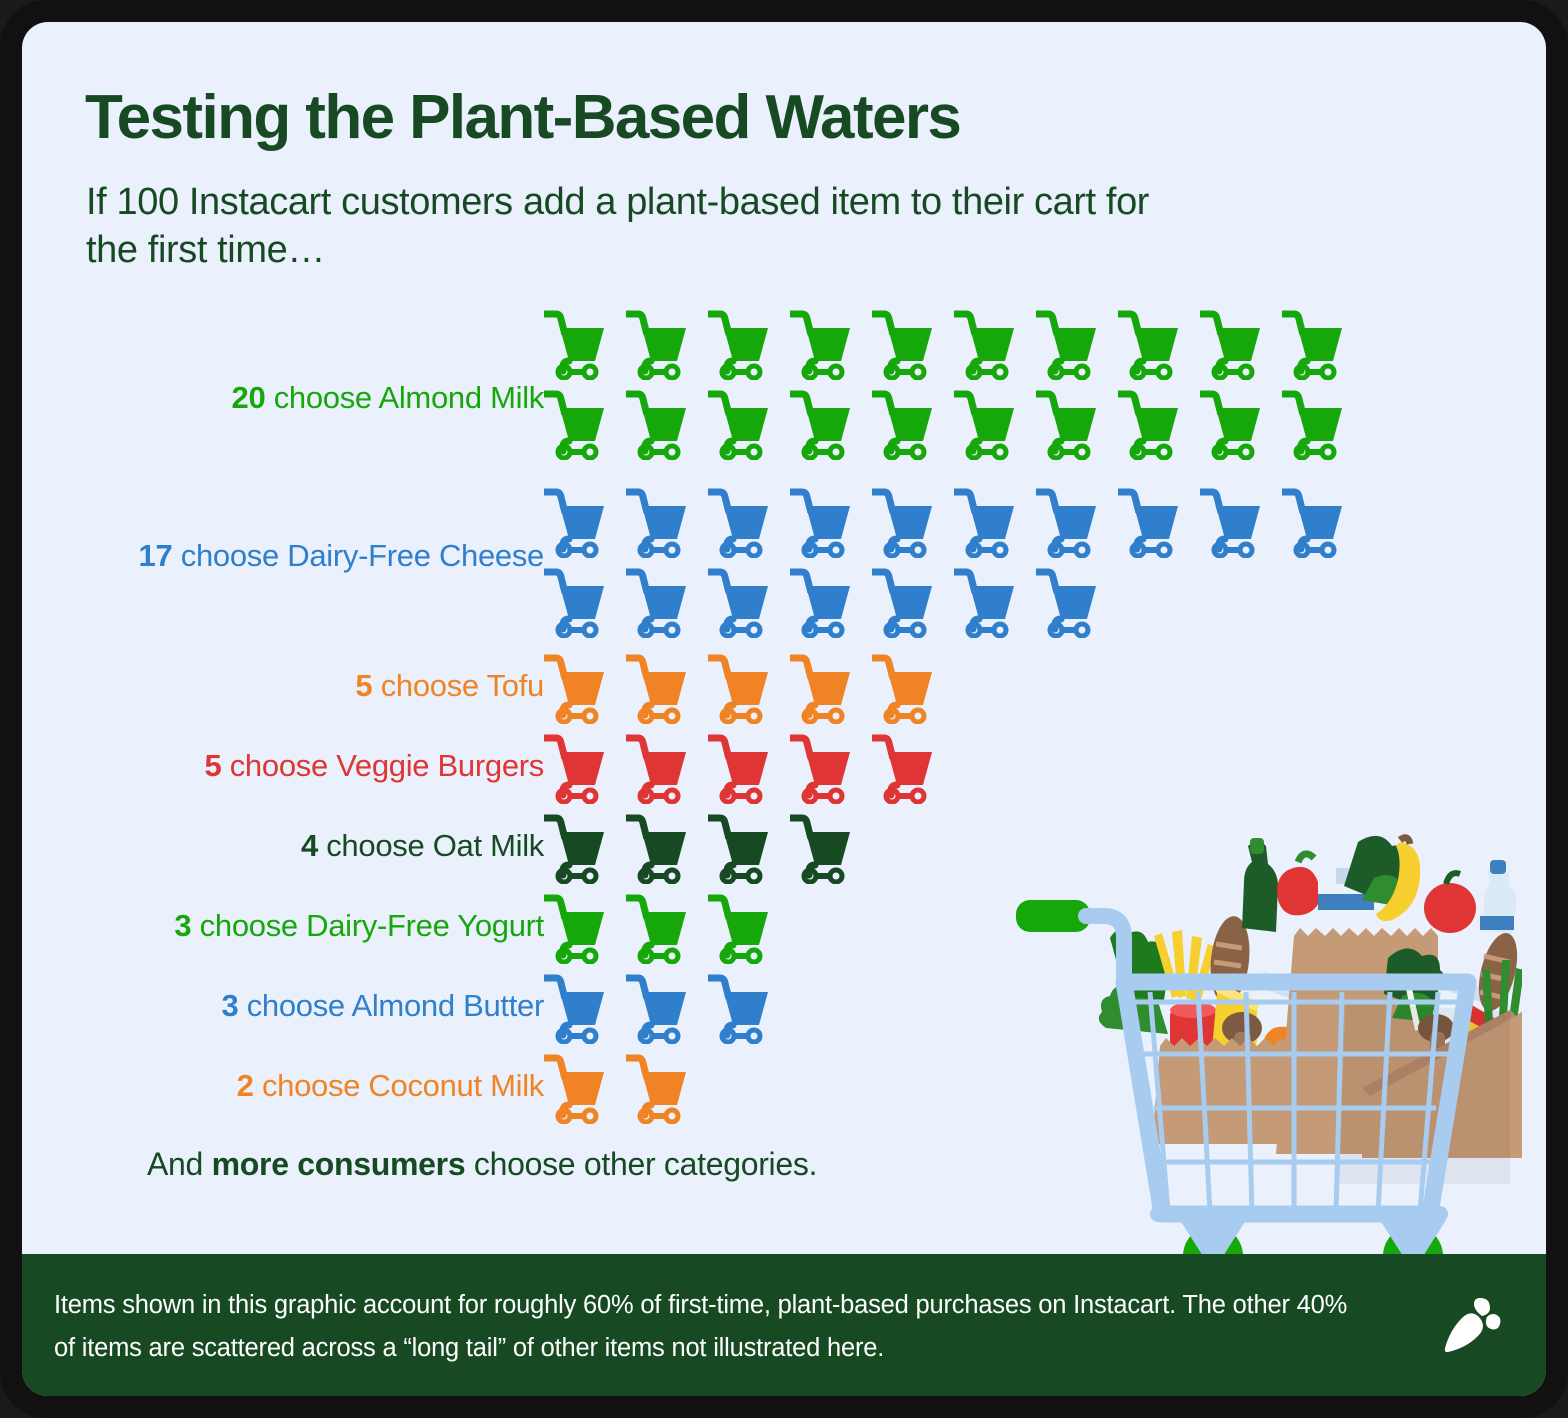  Describe the element at coordinates (1227, 1091) in the screenshot. I see `paper-bag-left` at that location.